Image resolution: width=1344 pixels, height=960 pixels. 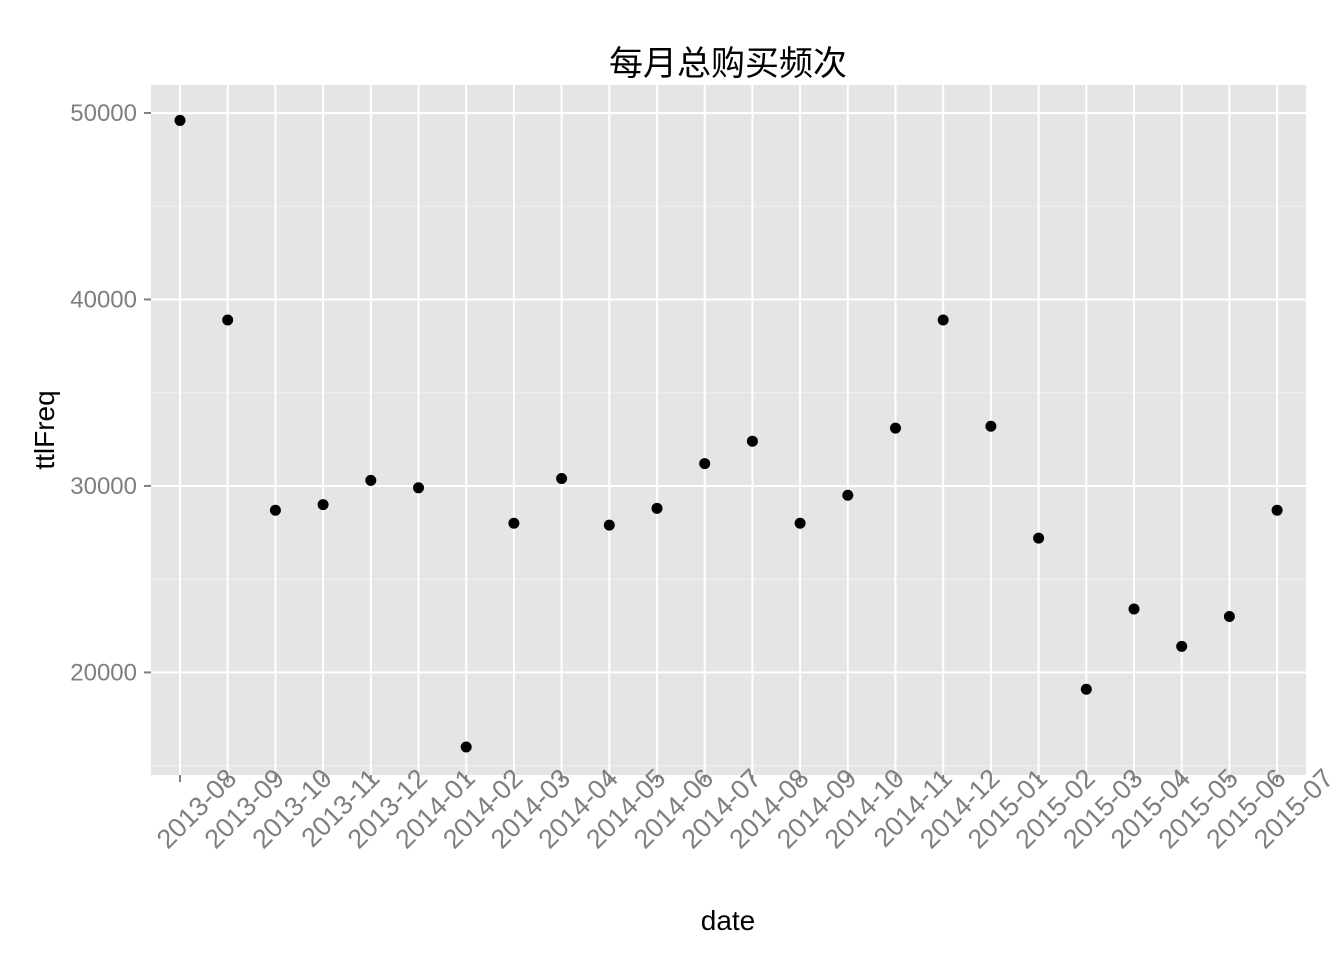 I want to click on y-tick-label: 30000, so click(x=103, y=486).